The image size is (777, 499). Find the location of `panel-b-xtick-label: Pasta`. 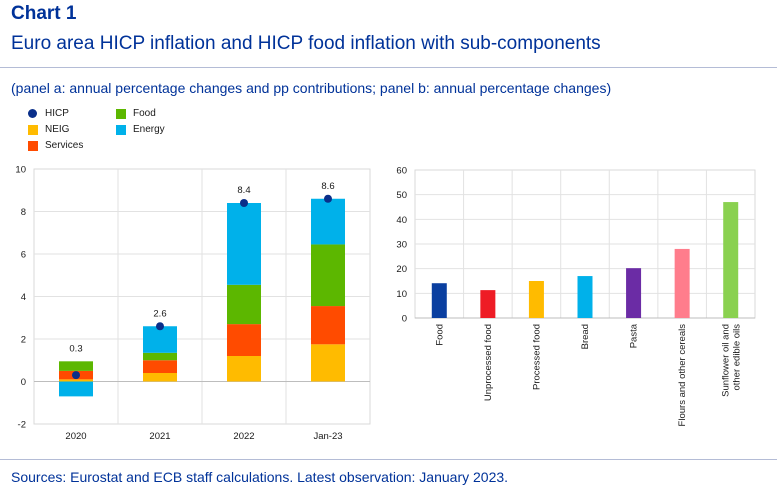

panel-b-xtick-label: Pasta is located at coordinates (634, 335).